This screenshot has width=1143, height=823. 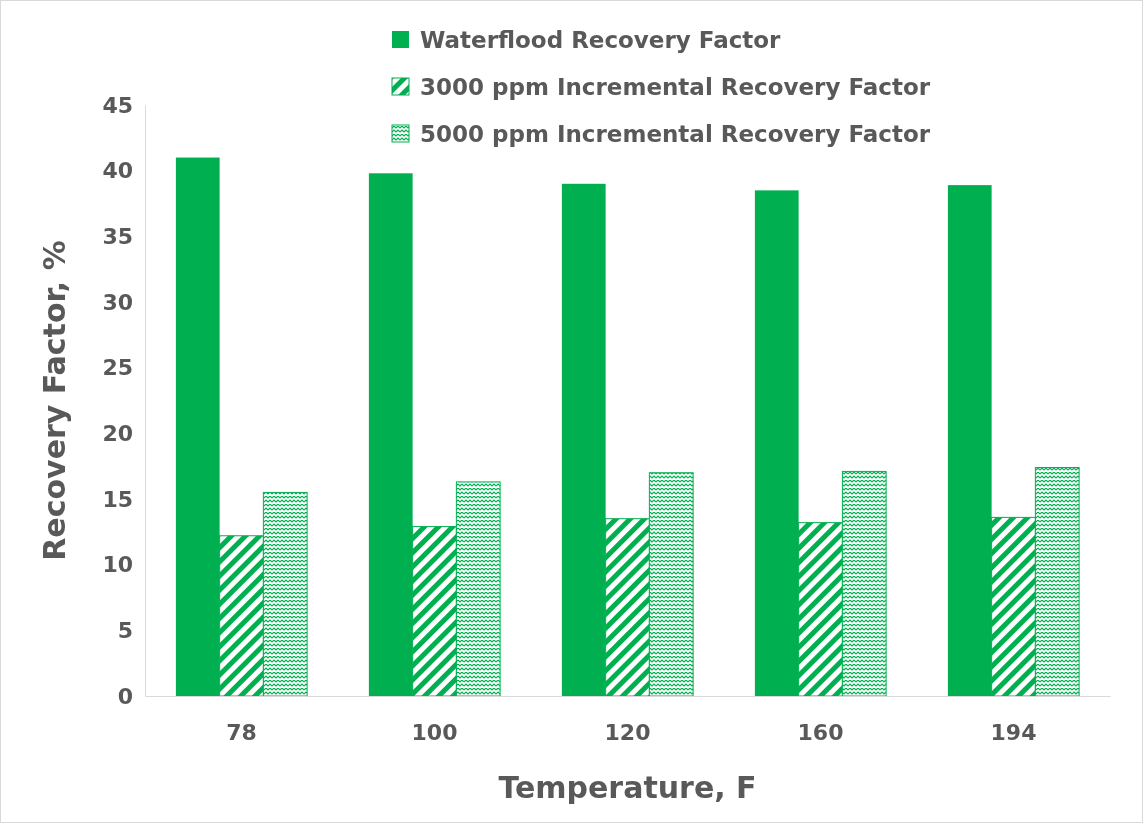 I want to click on y-tick-label: 30, so click(x=117, y=302).